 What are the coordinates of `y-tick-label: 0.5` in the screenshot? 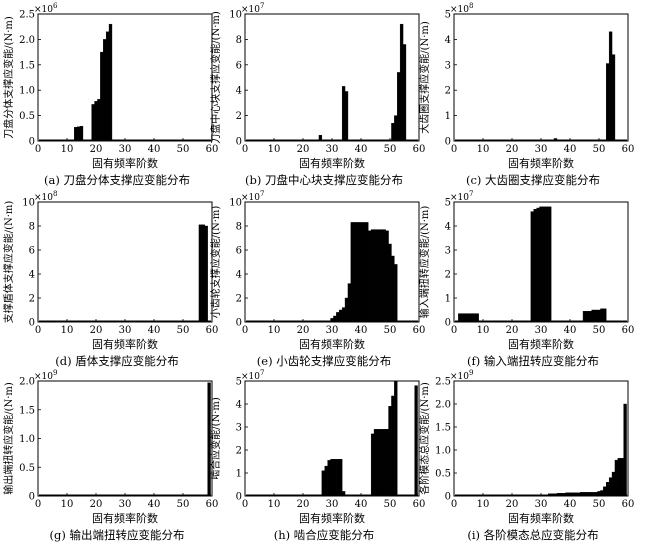 It's located at (27, 116).